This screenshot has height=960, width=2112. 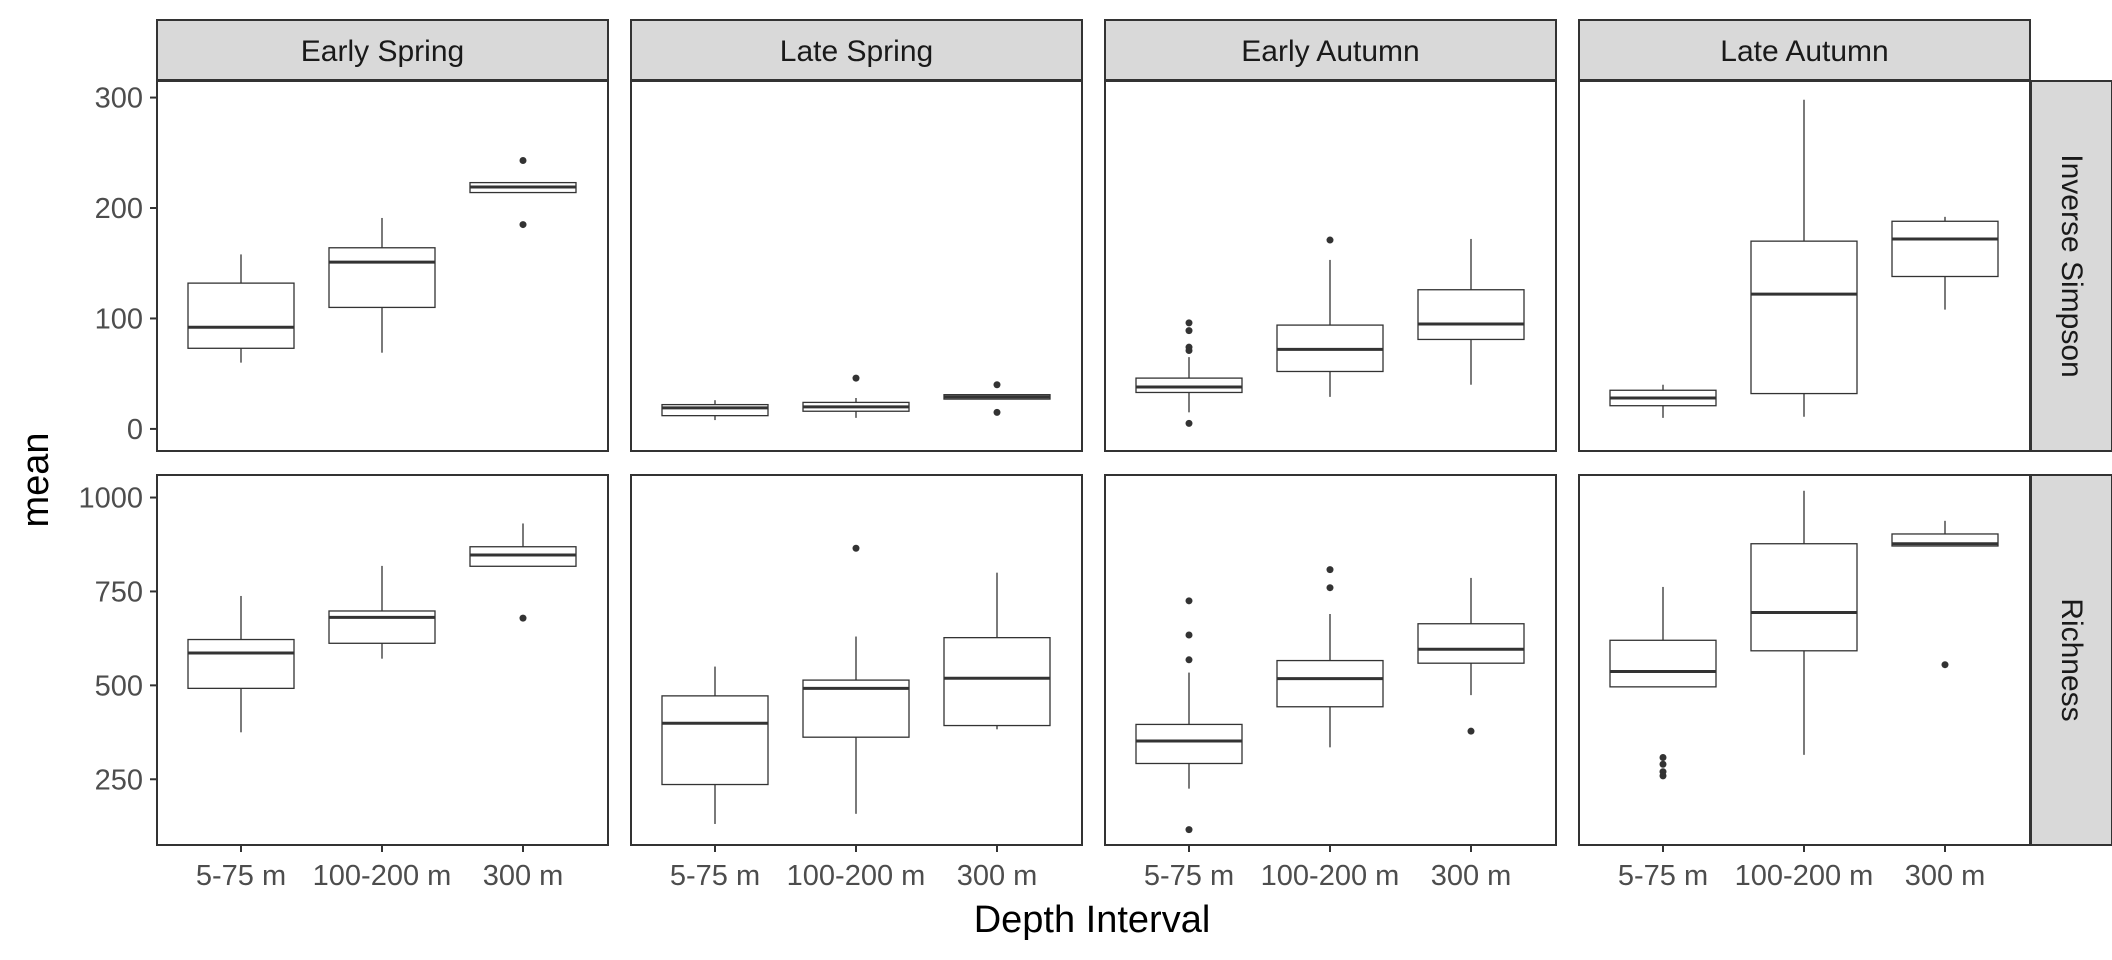 I want to click on y-axis-title: mean, so click(x=36, y=479).